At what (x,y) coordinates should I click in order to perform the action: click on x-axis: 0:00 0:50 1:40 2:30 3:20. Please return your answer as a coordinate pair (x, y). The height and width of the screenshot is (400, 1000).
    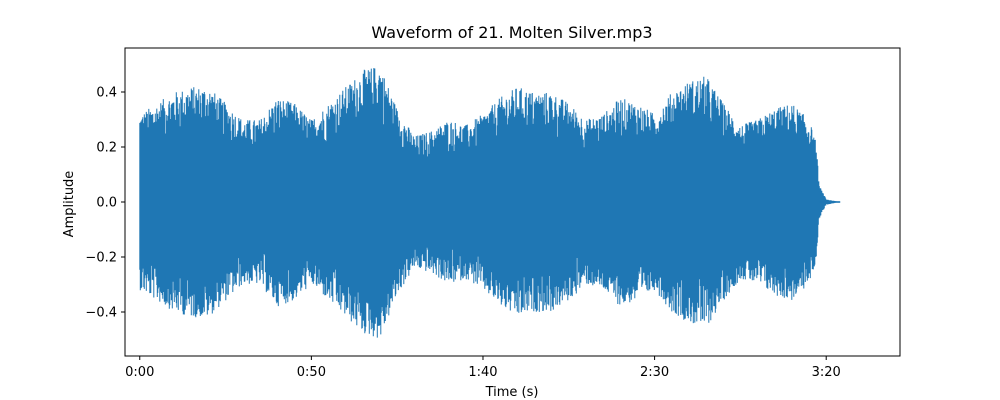
    Looking at the image, I should click on (483, 368).